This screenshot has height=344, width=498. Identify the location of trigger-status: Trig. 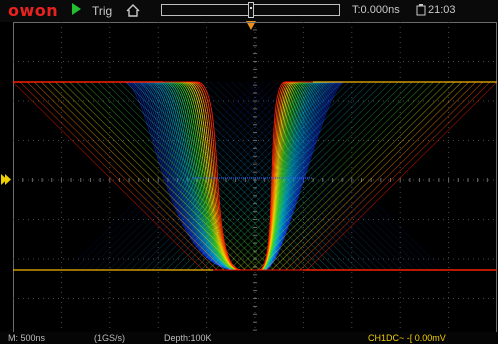
(102, 11).